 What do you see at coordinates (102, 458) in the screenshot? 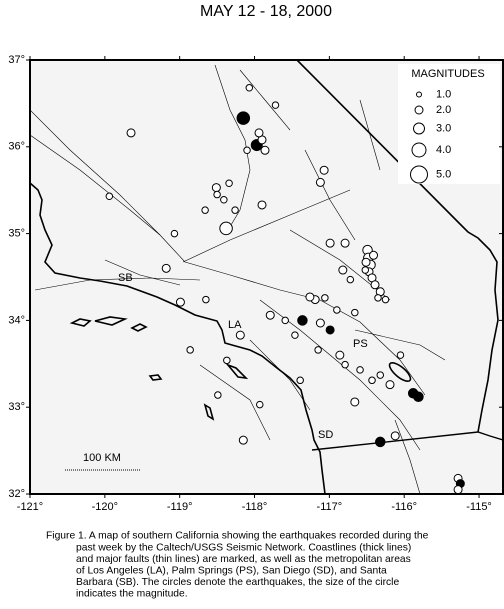
I see `scale-bar-label: 100 KM` at bounding box center [102, 458].